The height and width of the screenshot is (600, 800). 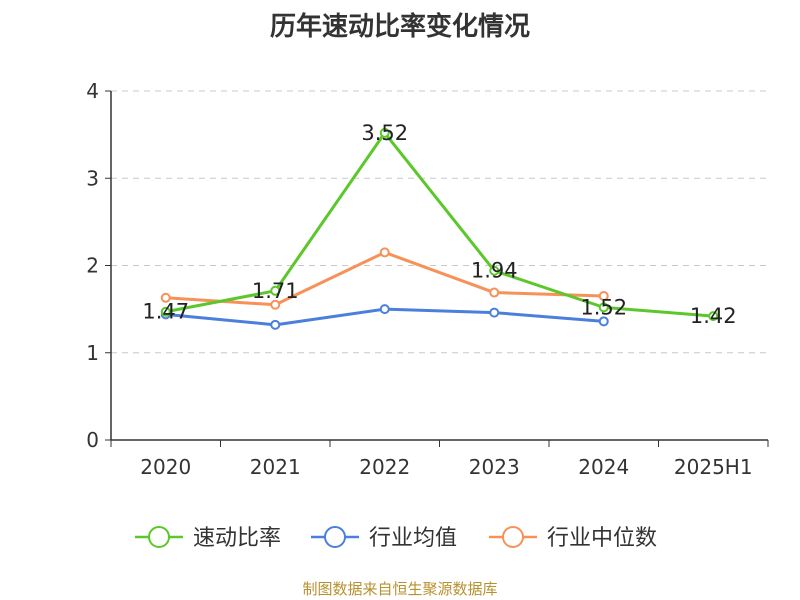 I want to click on y-tick-label: 4, so click(x=92, y=91).